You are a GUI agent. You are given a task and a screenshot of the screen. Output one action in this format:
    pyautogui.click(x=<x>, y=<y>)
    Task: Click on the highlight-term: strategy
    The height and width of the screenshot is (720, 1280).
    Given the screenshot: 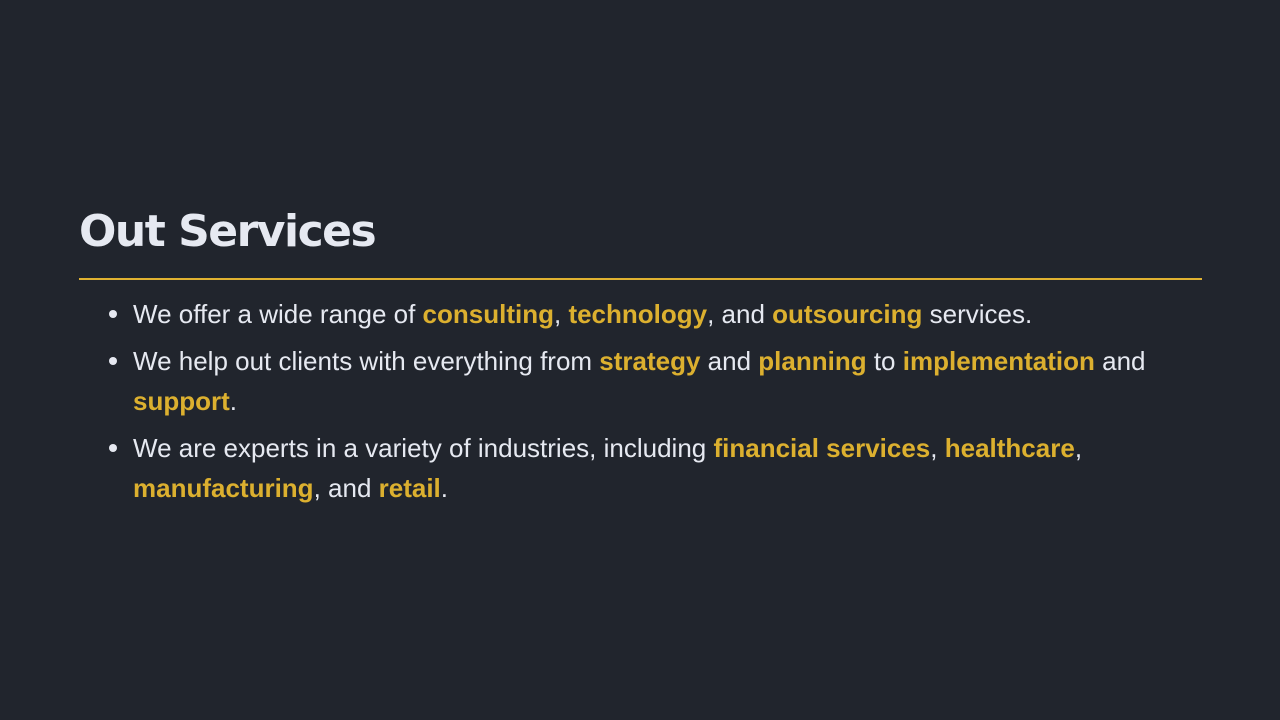 What is the action you would take?
    pyautogui.click(x=650, y=360)
    